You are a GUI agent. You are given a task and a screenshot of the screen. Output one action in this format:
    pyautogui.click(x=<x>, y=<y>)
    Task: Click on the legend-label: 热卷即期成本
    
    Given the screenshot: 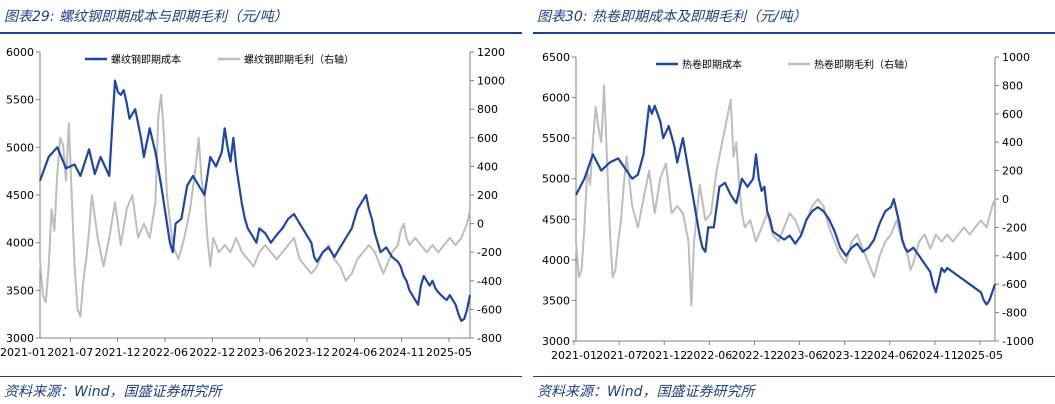 What is the action you would take?
    pyautogui.click(x=712, y=64)
    